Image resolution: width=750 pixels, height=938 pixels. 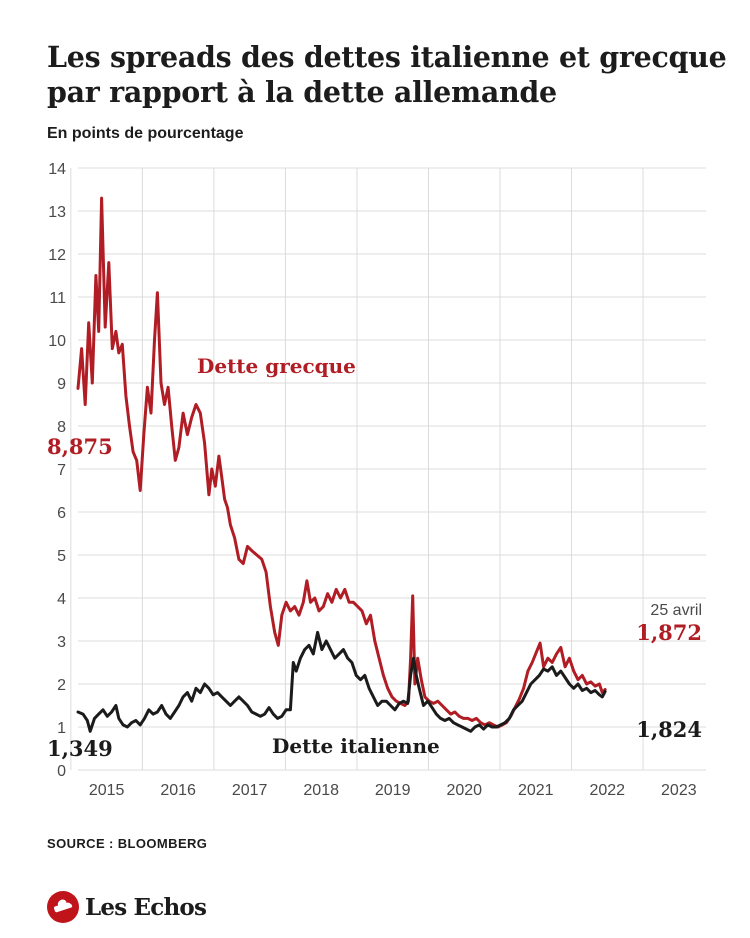 What do you see at coordinates (61, 384) in the screenshot?
I see `y-tick-label: 9` at bounding box center [61, 384].